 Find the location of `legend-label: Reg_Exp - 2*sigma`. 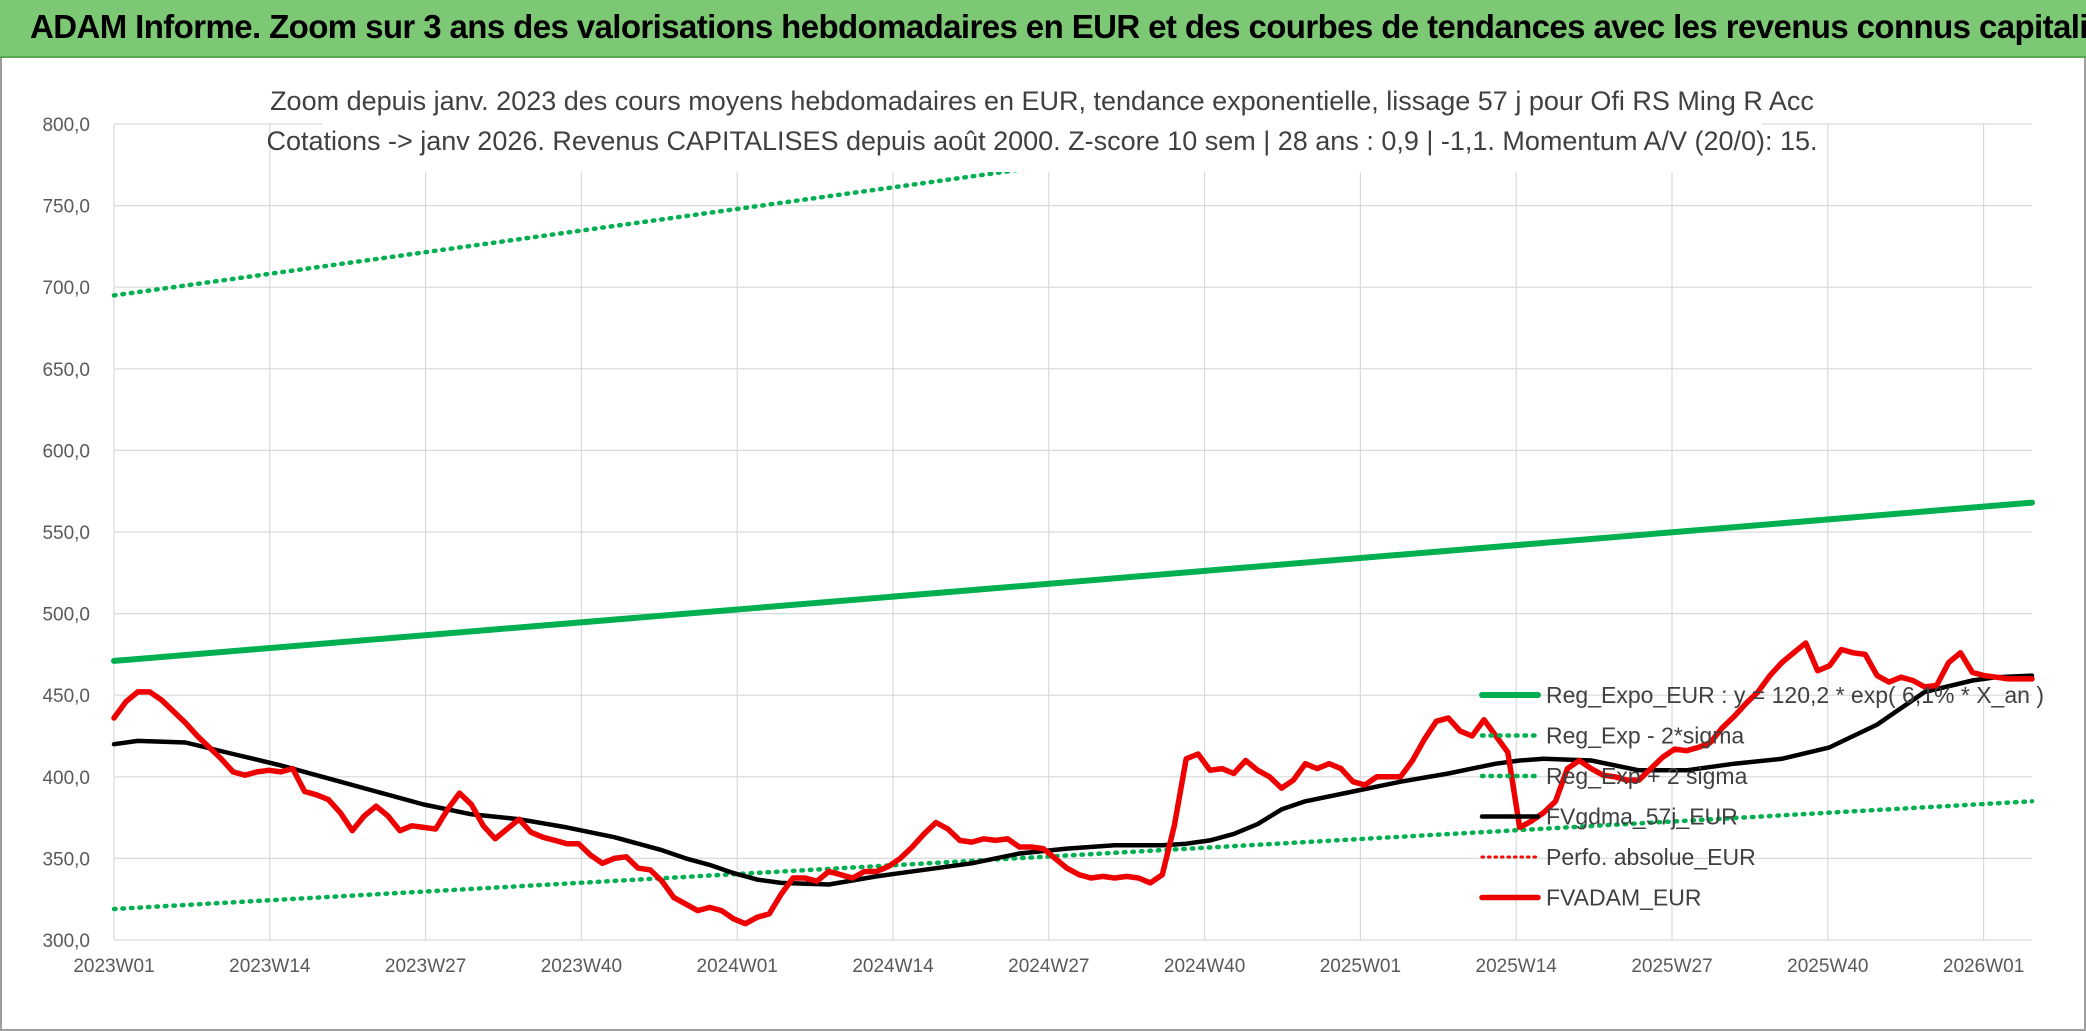

legend-label: Reg_Exp - 2*sigma is located at coordinates (1645, 736).